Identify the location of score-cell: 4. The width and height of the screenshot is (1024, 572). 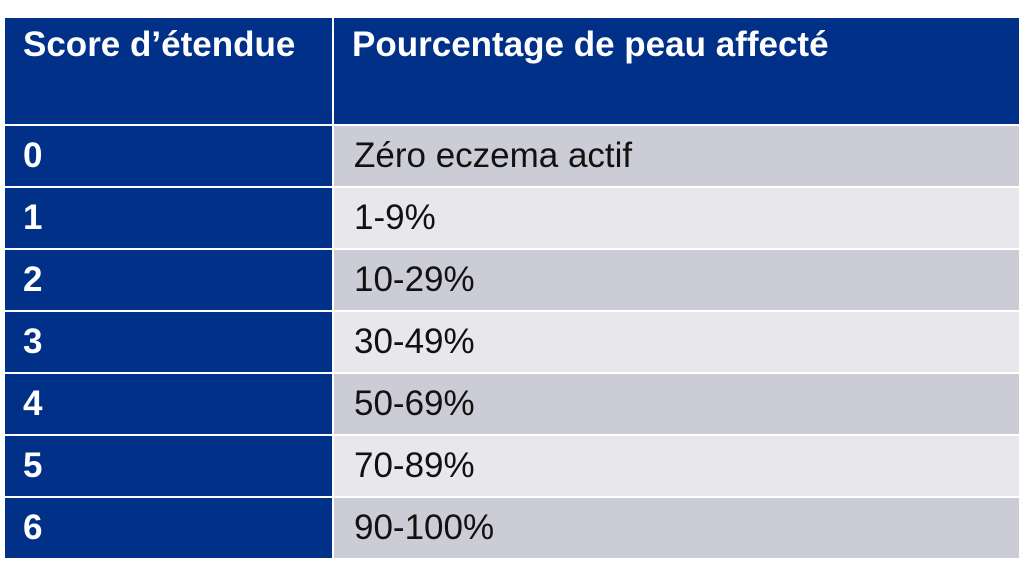
(168, 404).